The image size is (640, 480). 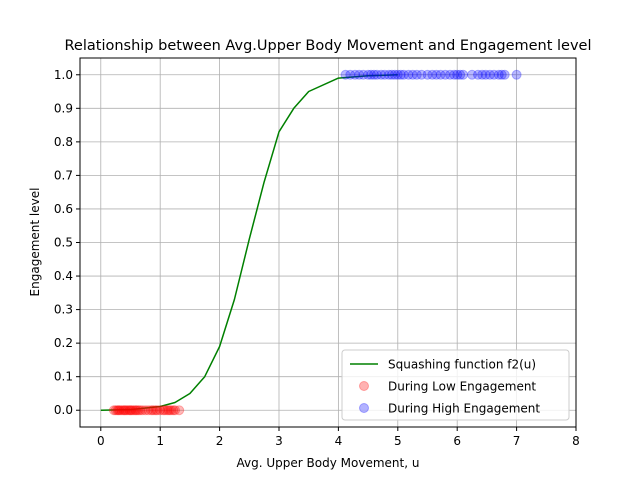 What do you see at coordinates (63, 175) in the screenshot?
I see `y-tick-label: 0.7` at bounding box center [63, 175].